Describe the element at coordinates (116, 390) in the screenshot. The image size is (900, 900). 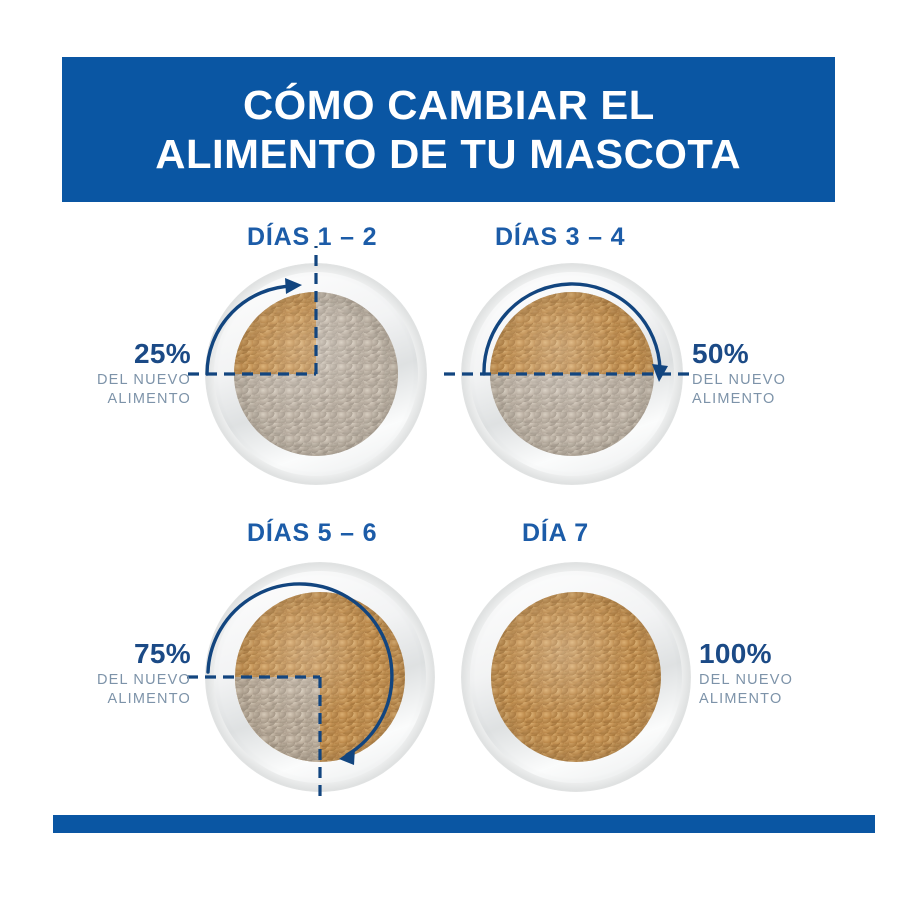
I see `percent-sublabel-days-1-2: DEL NUEVO ALIMENTO` at that location.